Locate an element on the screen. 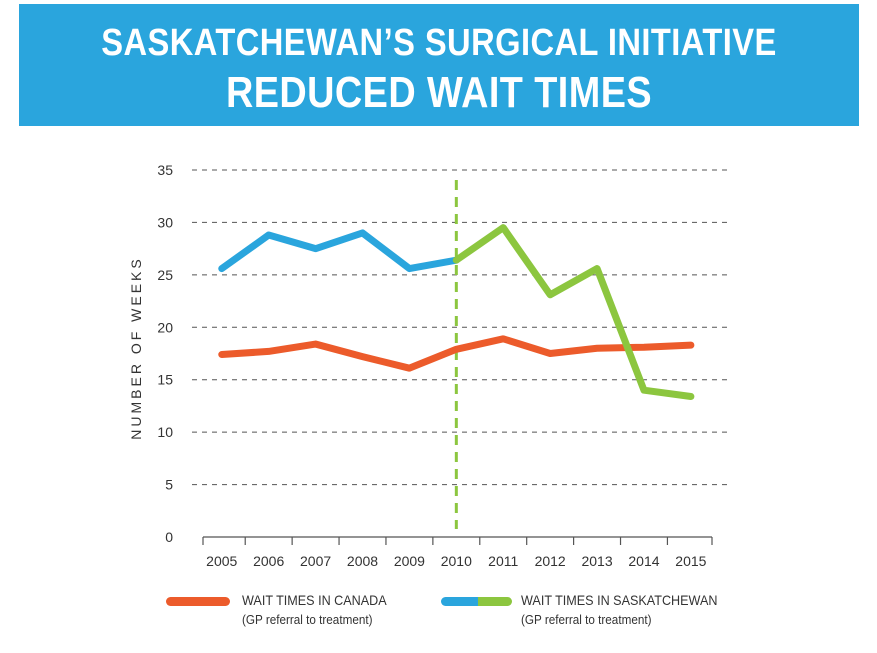 This screenshot has width=877, height=653. legend-label-saskatchewan: WAIT TIMES IN SASKATCHEWAN is located at coordinates (619, 600).